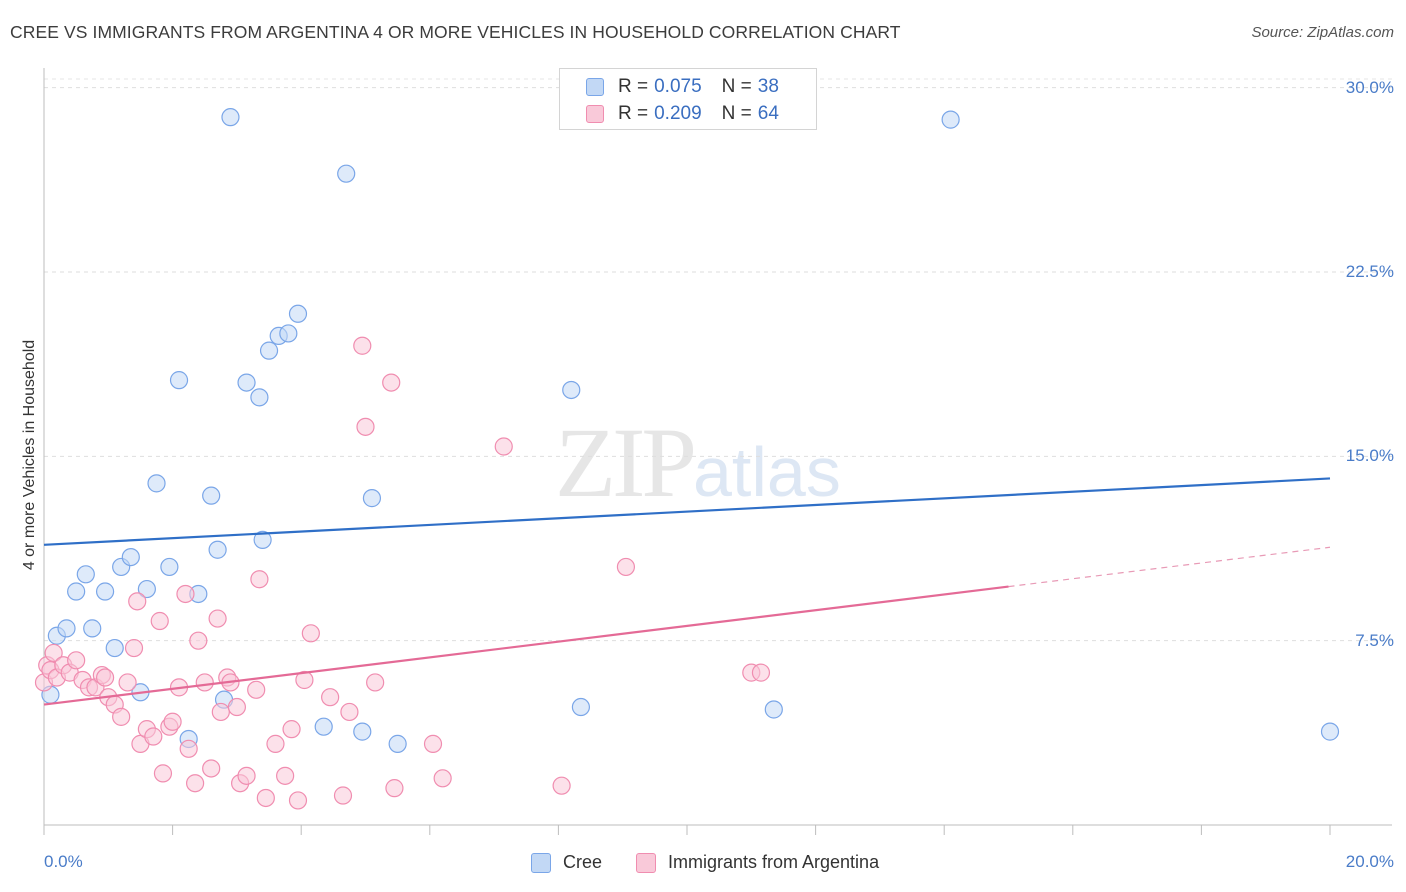 Image resolution: width=1406 pixels, height=892 pixels. I want to click on y-tick-label-0: 7.5%, so click(1374, 640).